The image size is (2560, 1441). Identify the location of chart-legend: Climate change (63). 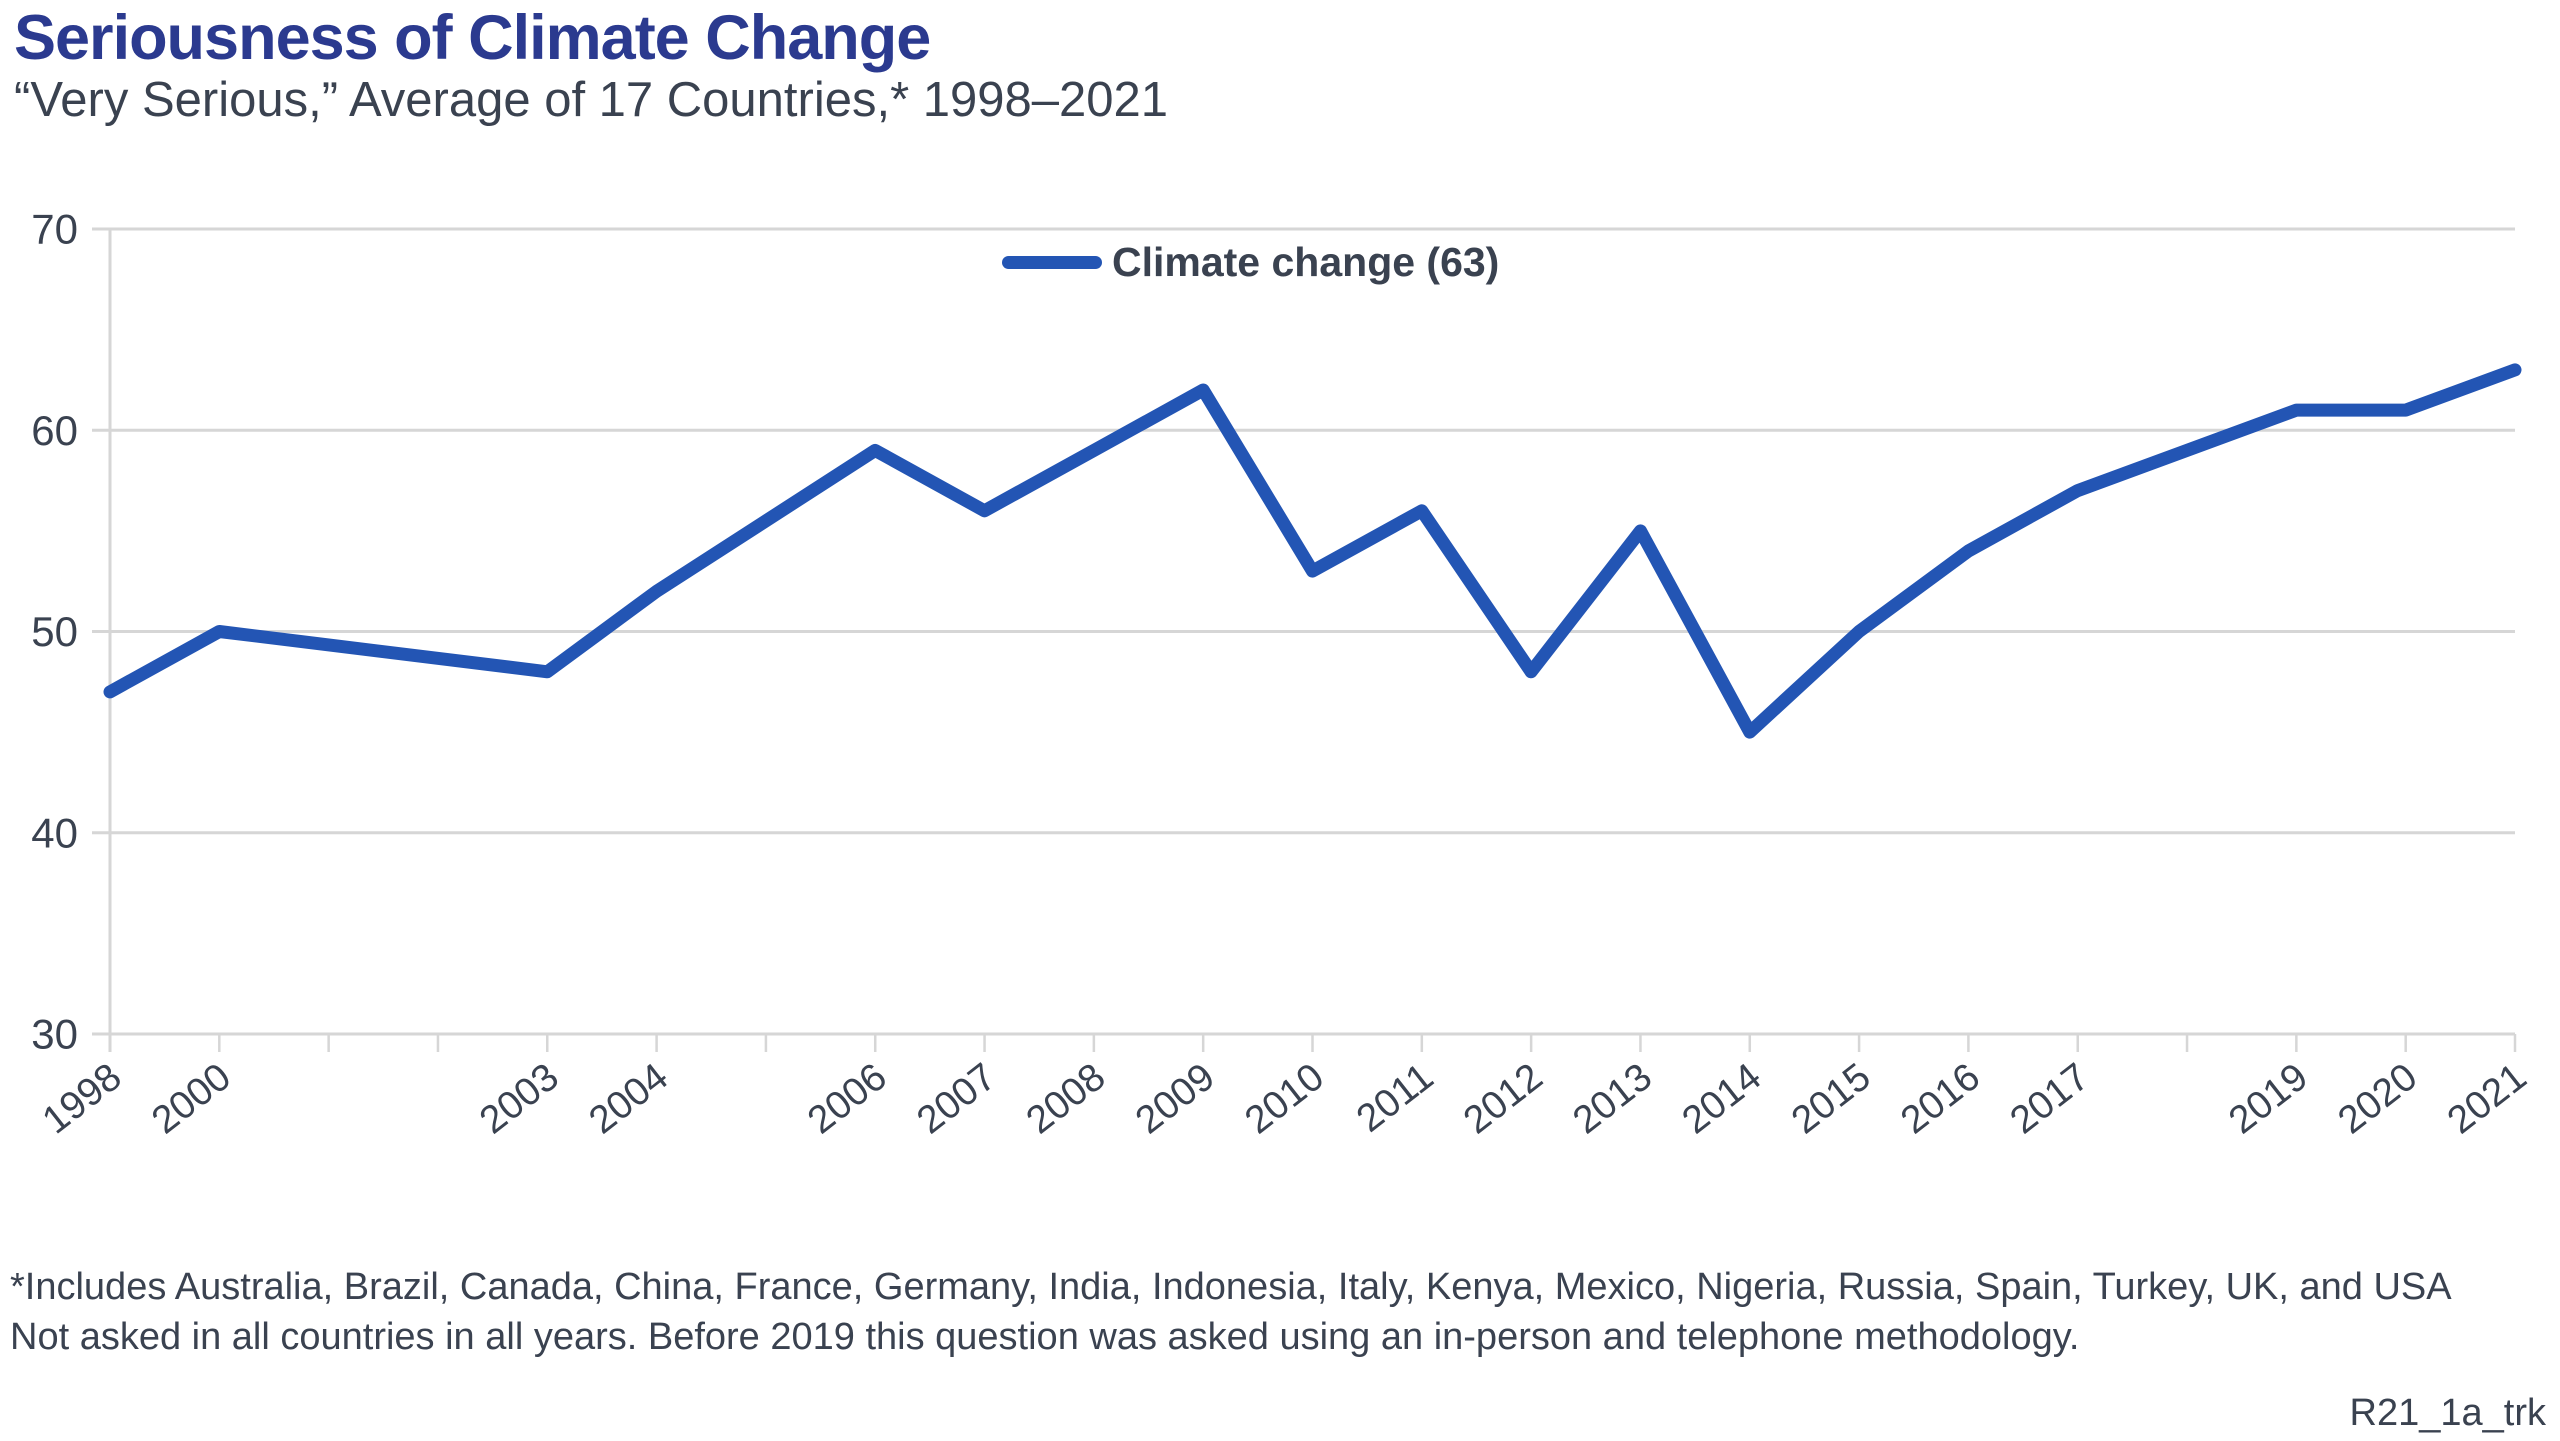
(1250, 262).